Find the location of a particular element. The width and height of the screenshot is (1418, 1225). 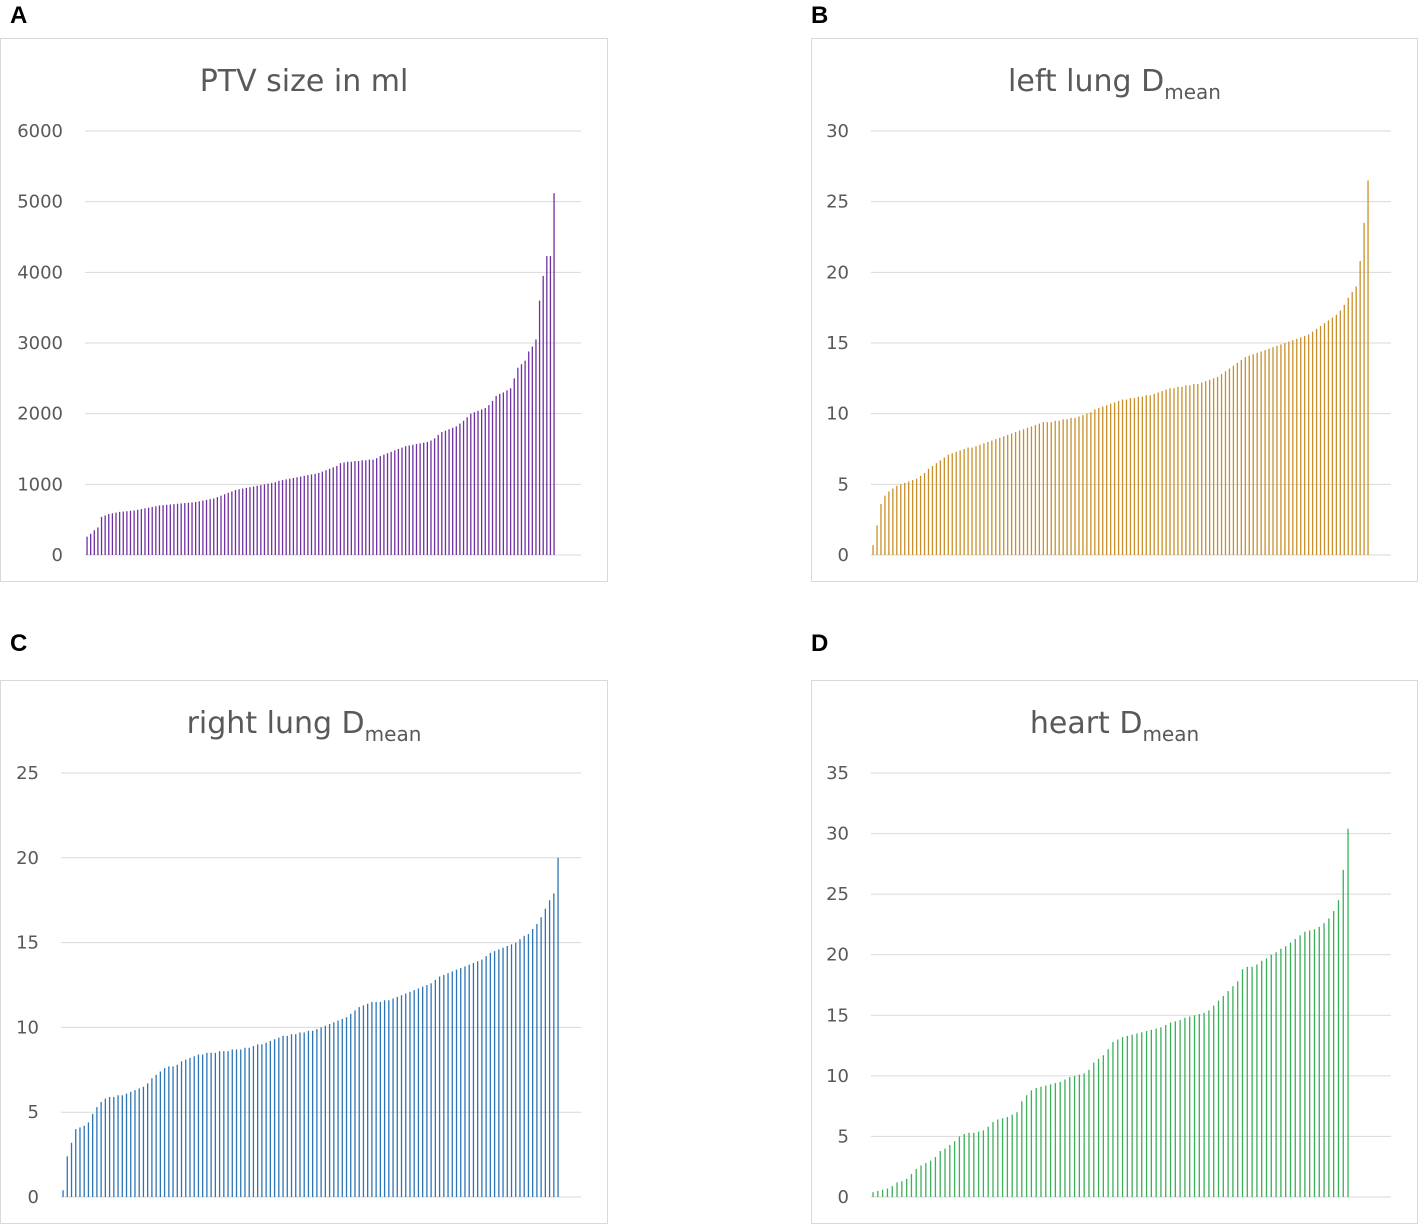

y-tick-label: 25 is located at coordinates (27, 773).